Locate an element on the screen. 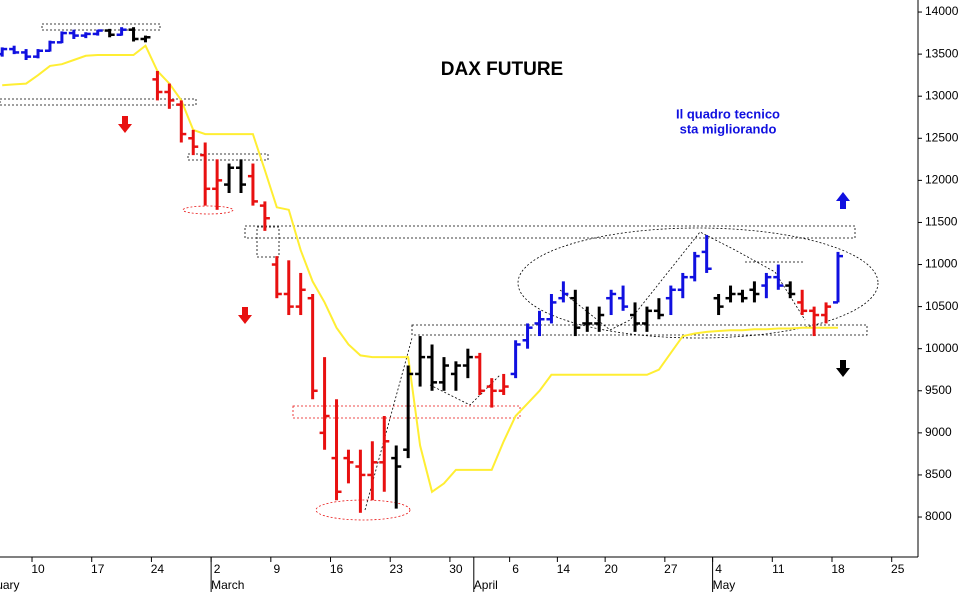  month-label: March is located at coordinates (227, 585).